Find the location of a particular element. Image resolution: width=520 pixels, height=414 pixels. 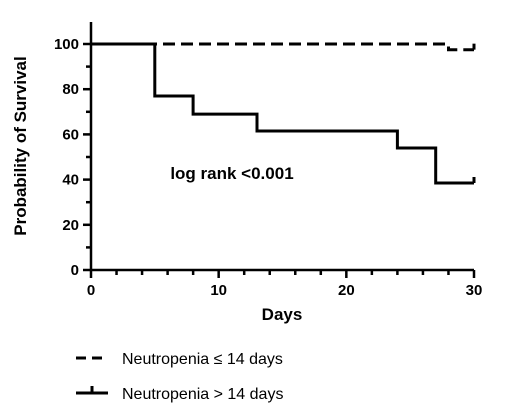

y-tick-label-3: 60 is located at coordinates (70, 134).